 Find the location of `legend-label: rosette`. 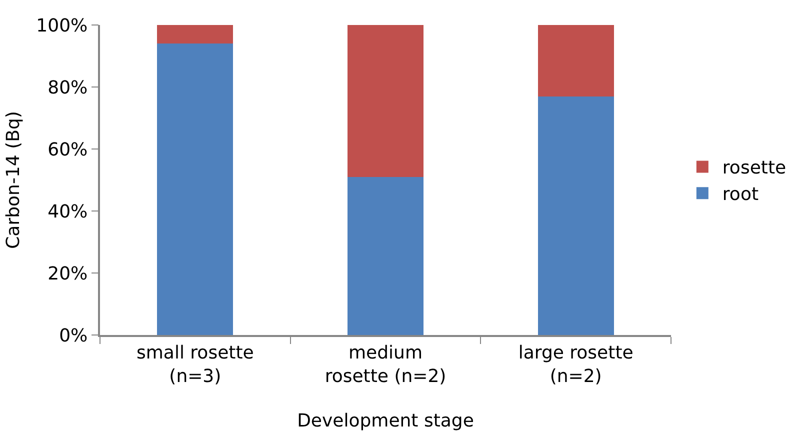

legend-label: rosette is located at coordinates (754, 168).